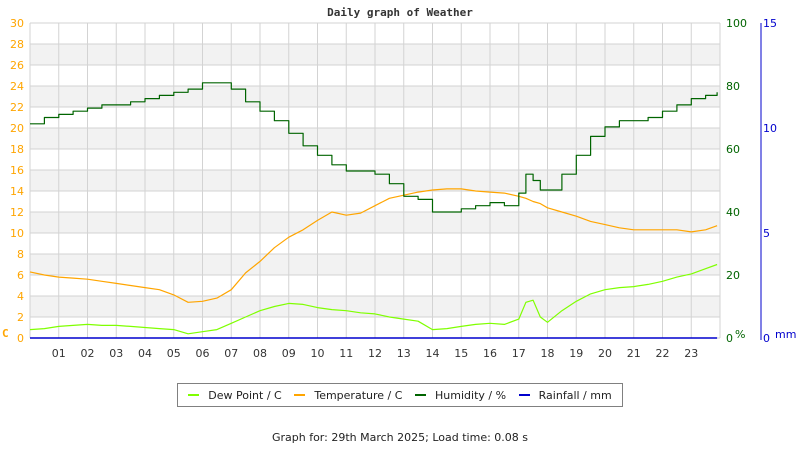 Image resolution: width=800 pixels, height=450 pixels. What do you see at coordinates (260, 353) in the screenshot?
I see `svg-text: 08` at bounding box center [260, 353].